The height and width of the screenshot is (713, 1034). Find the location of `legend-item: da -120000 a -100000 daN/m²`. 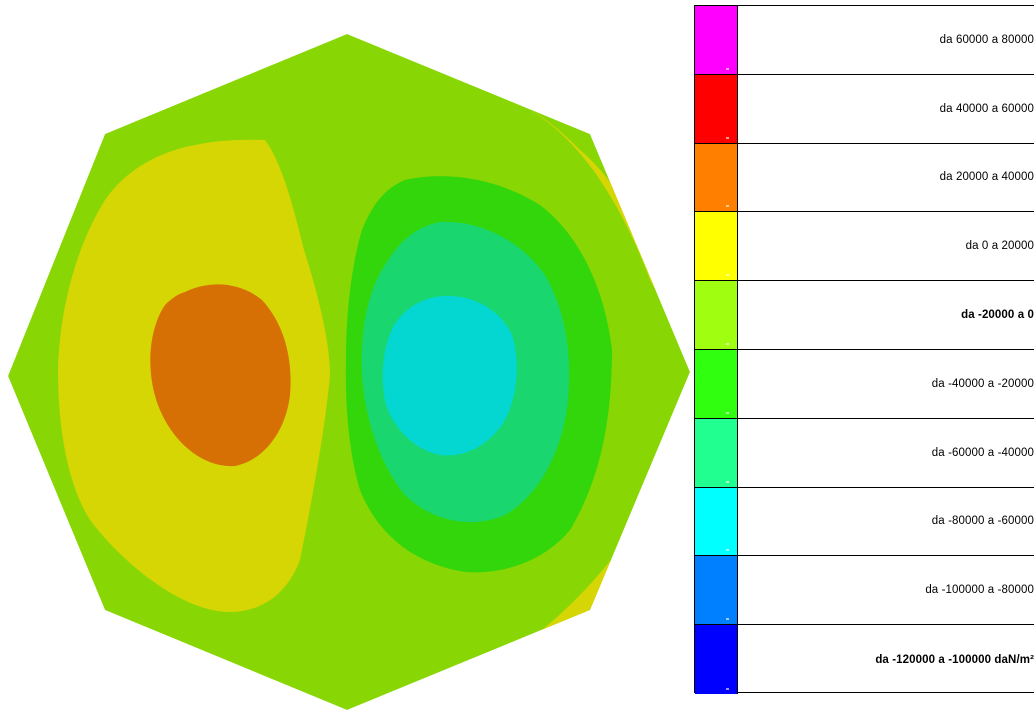

legend-item: da -120000 a -100000 daN/m² is located at coordinates (864, 659).